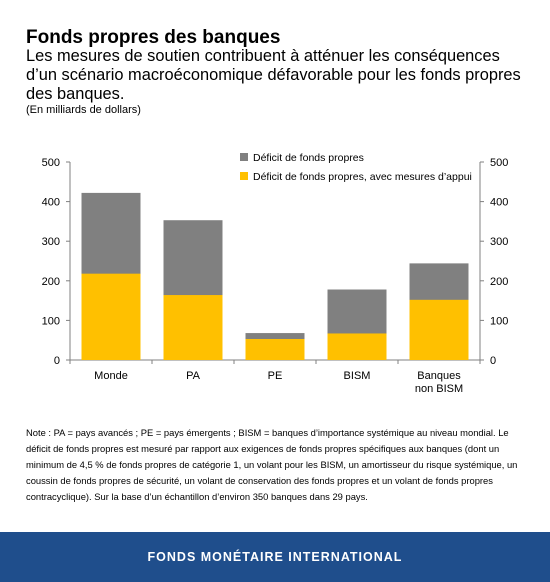  I want to click on y-tick-label-right: 100, so click(499, 321).